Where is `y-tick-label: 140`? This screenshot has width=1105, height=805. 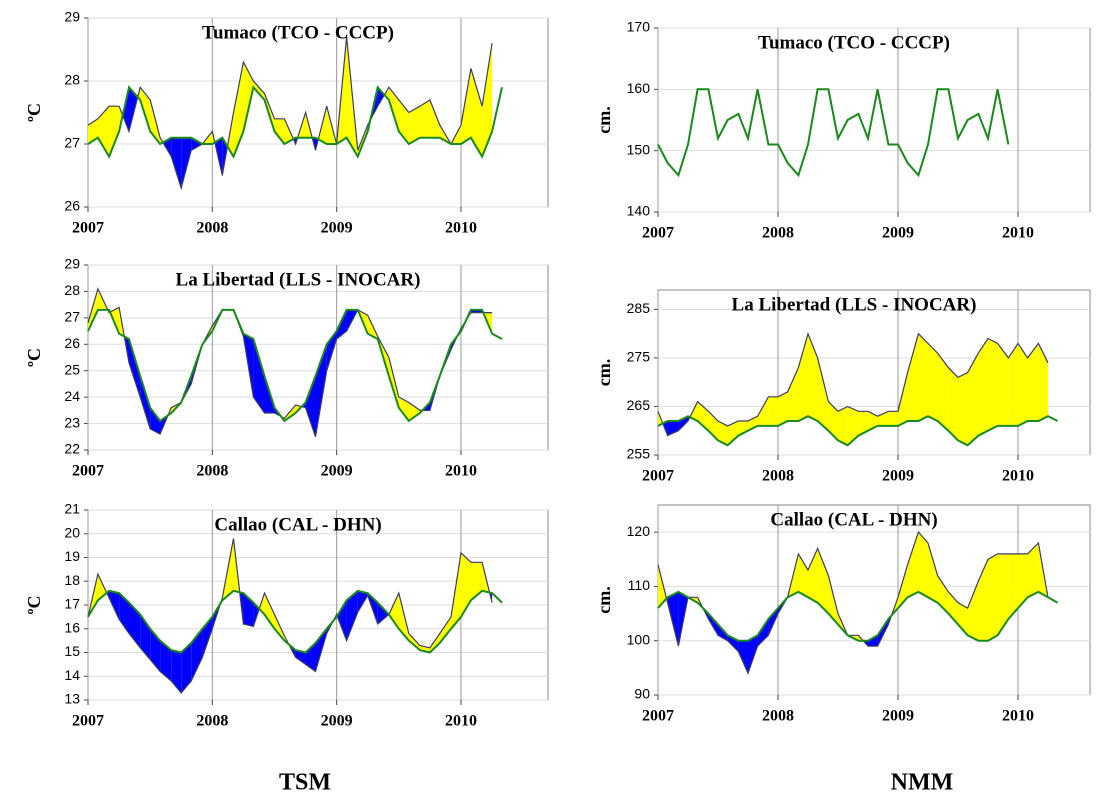 y-tick-label: 140 is located at coordinates (639, 211).